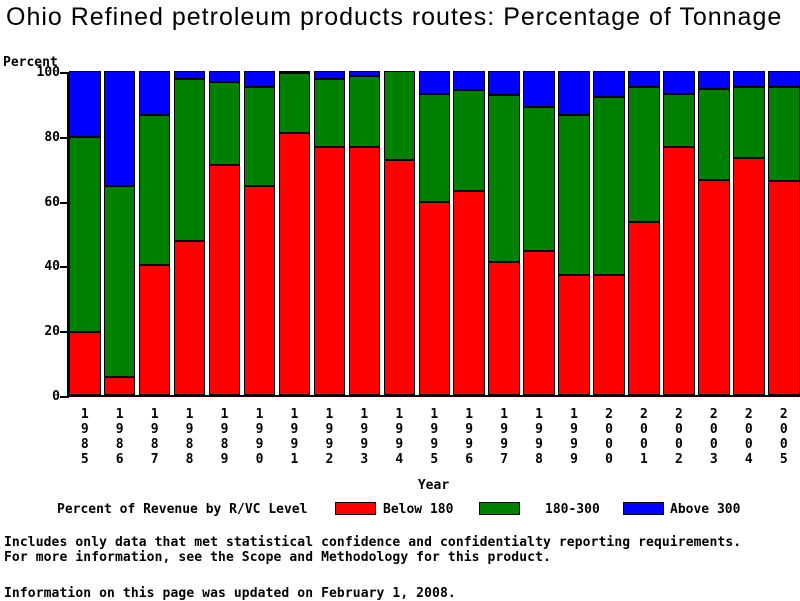 The image size is (800, 601). What do you see at coordinates (259, 437) in the screenshot?
I see `x-tick-label-1990: 1 9 9 0` at bounding box center [259, 437].